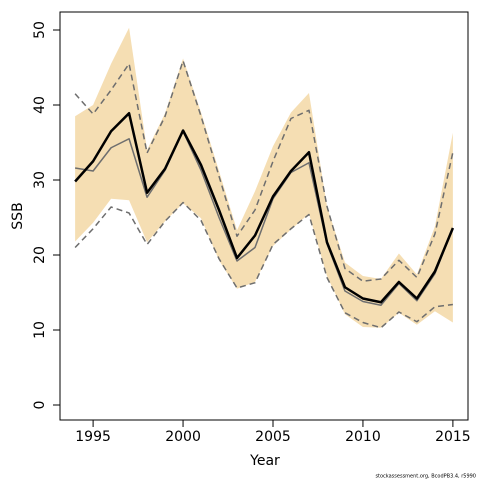 This screenshot has height=480, width=480. Describe the element at coordinates (363, 437) in the screenshot. I see `x-tick-label: 2010` at that location.